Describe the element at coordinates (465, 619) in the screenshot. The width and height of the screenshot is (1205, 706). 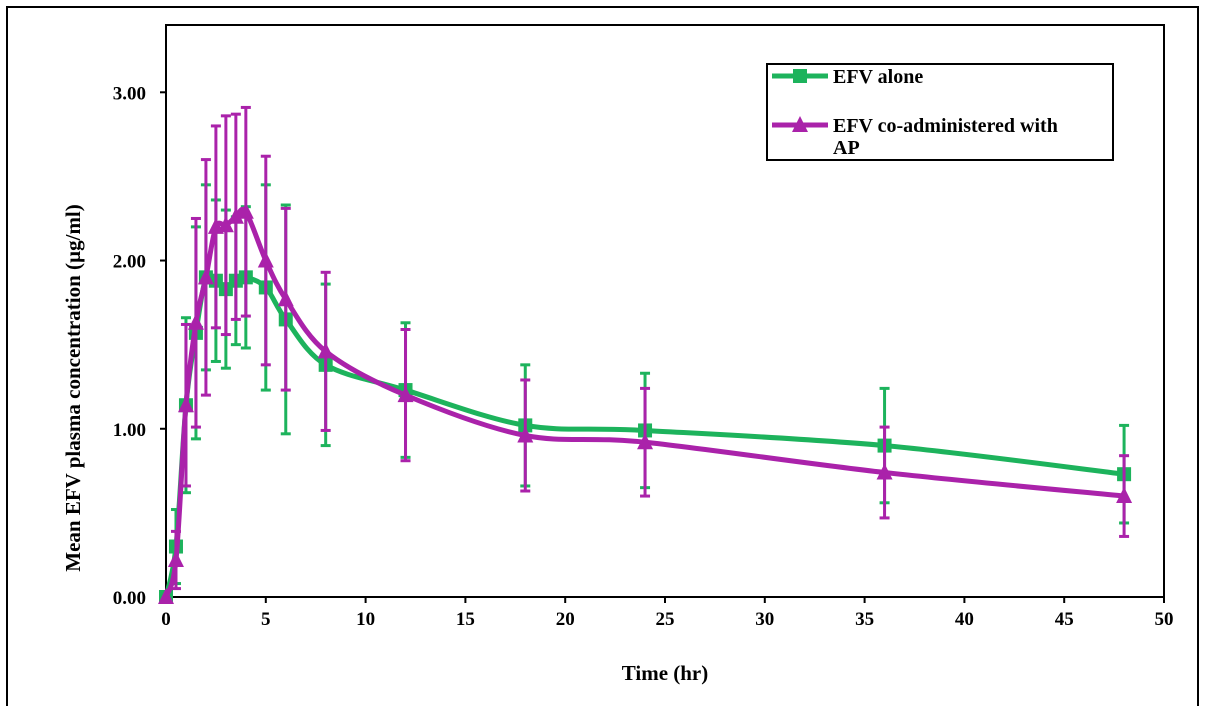
I see `x-tick-label: 15` at that location.